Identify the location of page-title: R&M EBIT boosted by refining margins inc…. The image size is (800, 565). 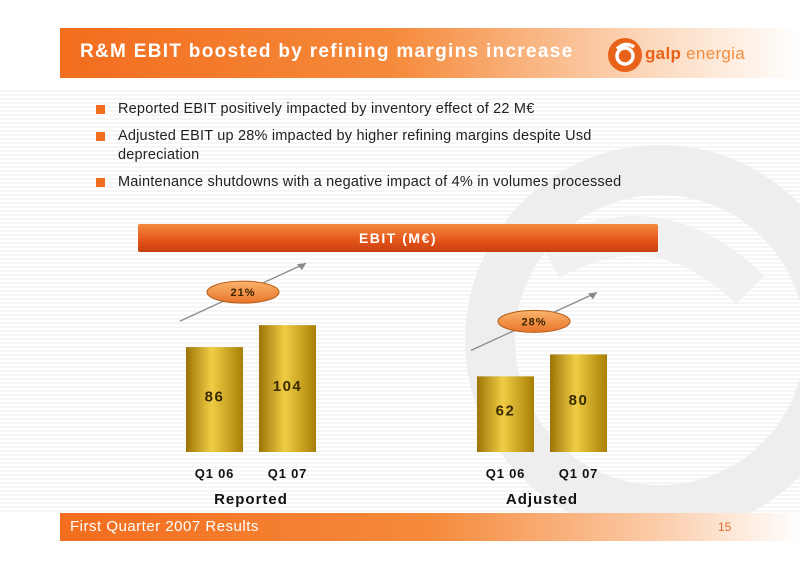
(327, 51).